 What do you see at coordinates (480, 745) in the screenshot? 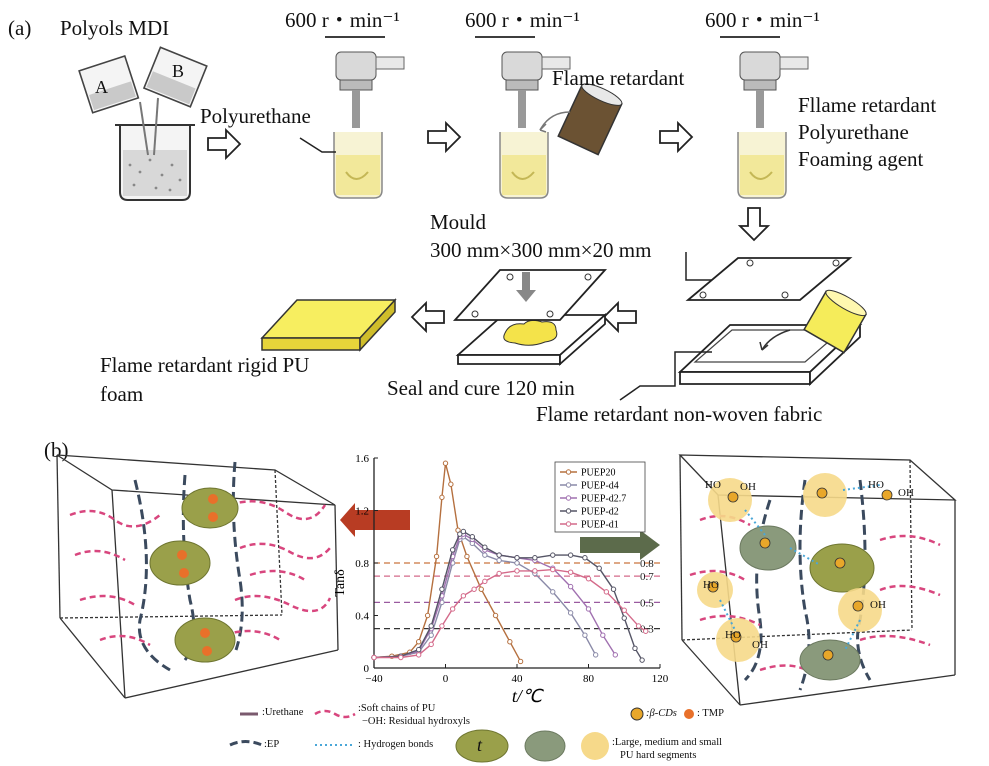
I see `legend-t-mark: t` at bounding box center [480, 745].